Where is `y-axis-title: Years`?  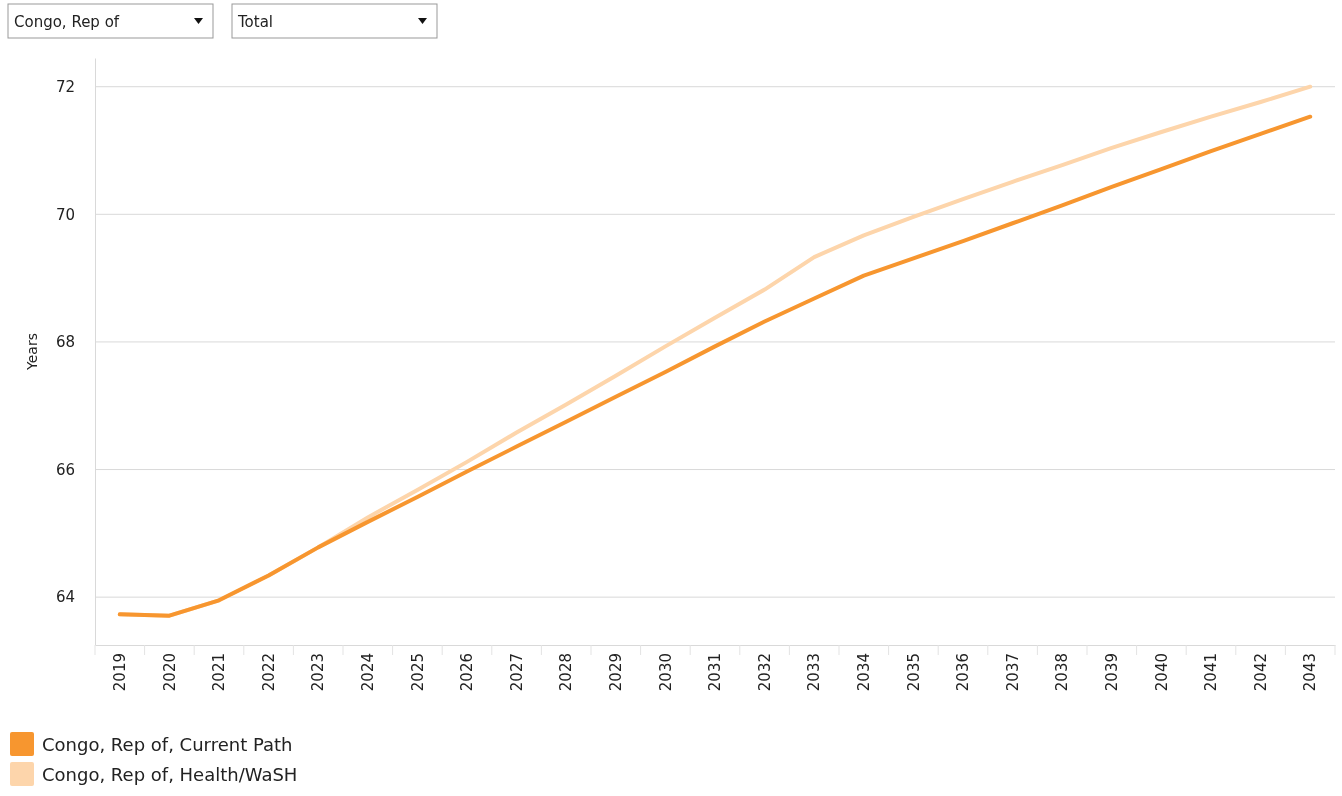 y-axis-title: Years is located at coordinates (32, 352).